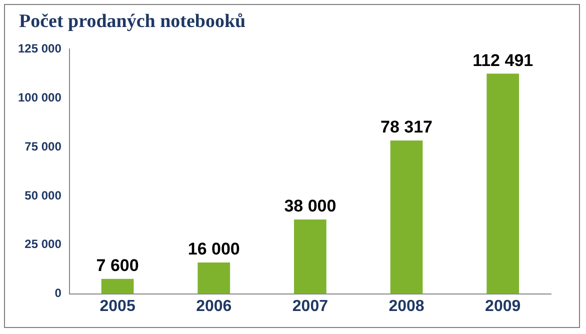  I want to click on x-tick-label: 2007, so click(310, 306).